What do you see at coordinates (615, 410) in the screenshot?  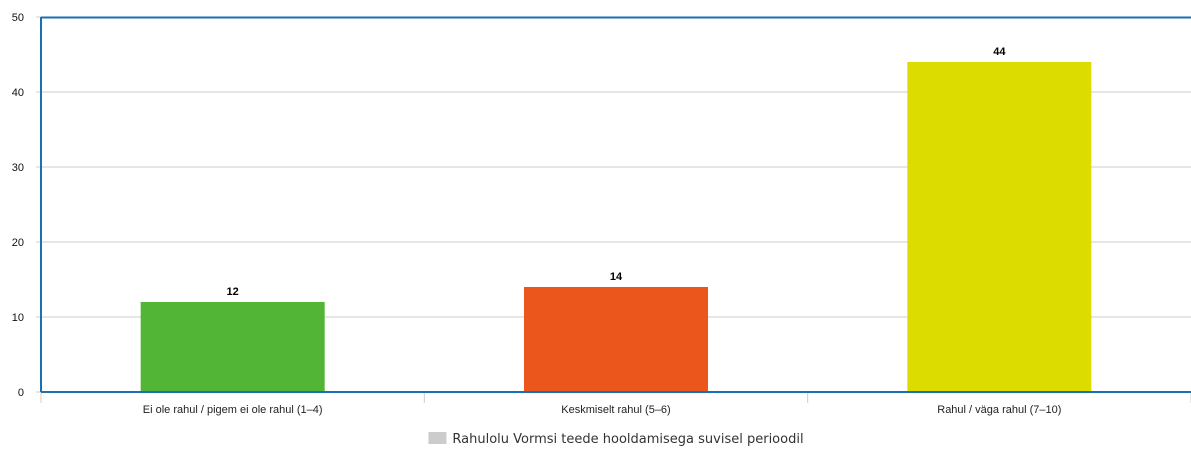 I see `x-tick-label: Keskmiselt rahul (5–6)` at bounding box center [615, 410].